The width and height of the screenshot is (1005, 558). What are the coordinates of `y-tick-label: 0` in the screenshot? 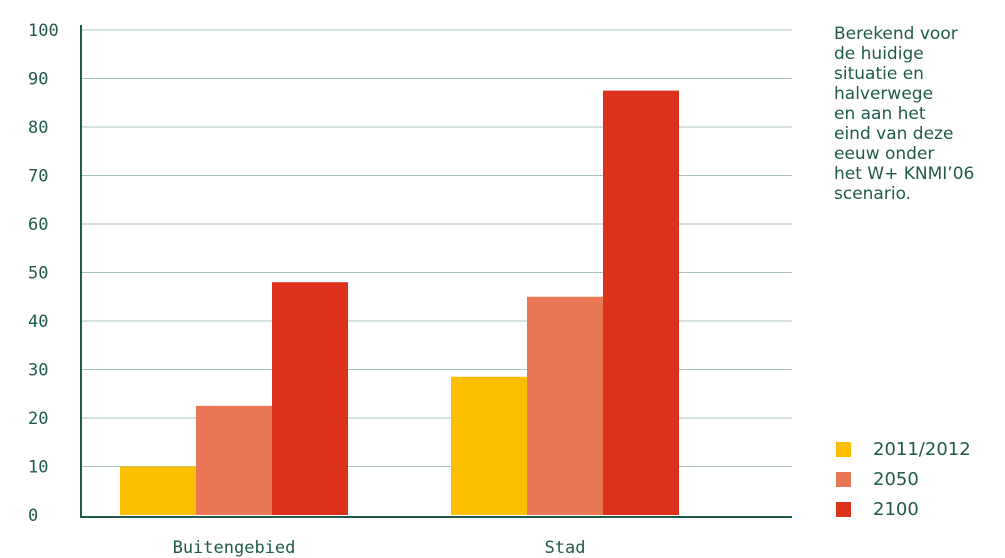 It's located at (33, 516).